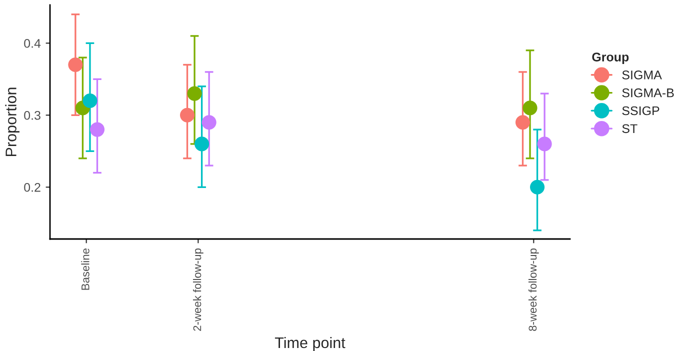 This screenshot has height=351, width=678. I want to click on y-tick-label: 0.4, so click(32, 43).